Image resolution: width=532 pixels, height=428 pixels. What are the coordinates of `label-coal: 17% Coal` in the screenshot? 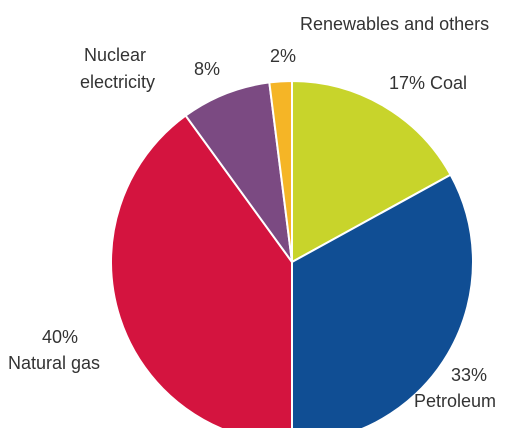 It's located at (428, 83).